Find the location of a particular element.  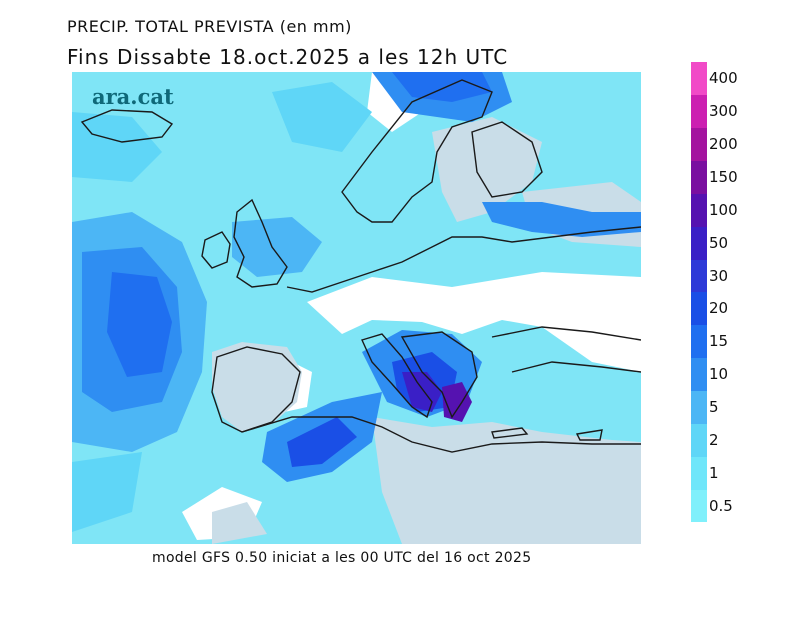

colorbar-label: 30 is located at coordinates (719, 275).